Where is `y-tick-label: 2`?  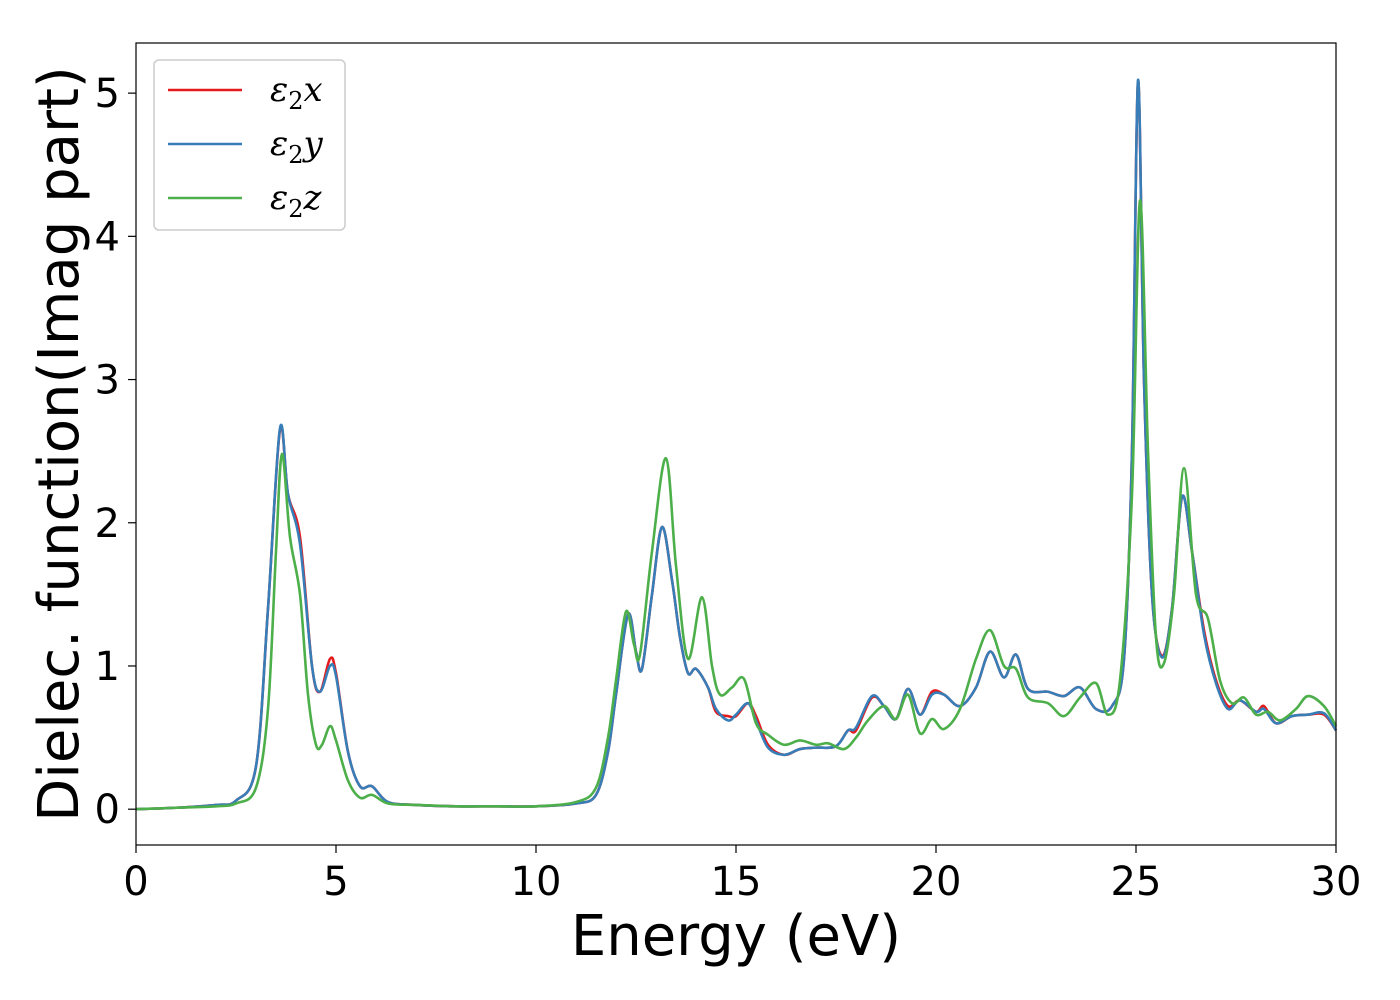
y-tick-label: 2 is located at coordinates (107, 524).